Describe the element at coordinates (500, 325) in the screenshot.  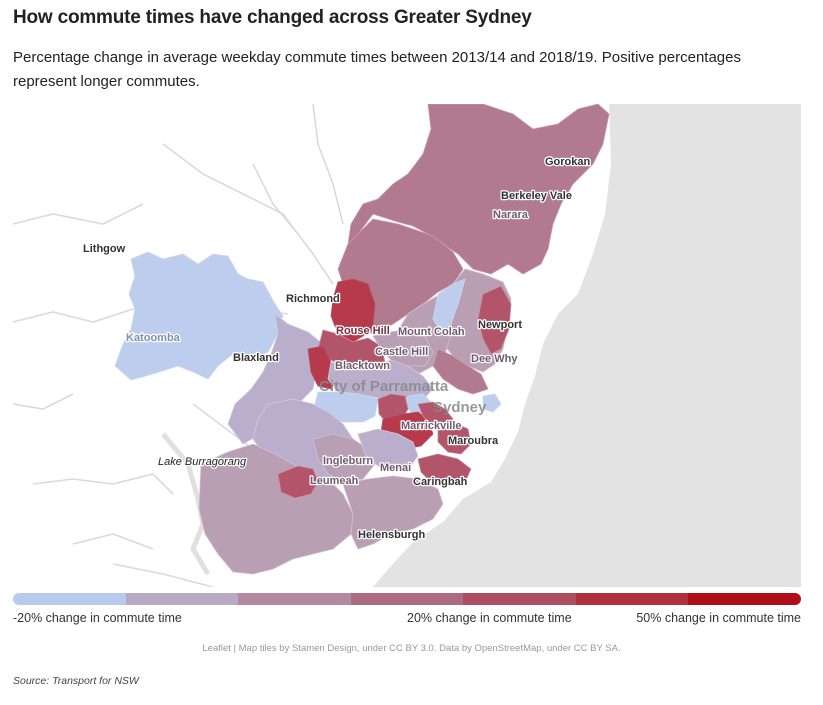
I see `label-newport: Newport` at that location.